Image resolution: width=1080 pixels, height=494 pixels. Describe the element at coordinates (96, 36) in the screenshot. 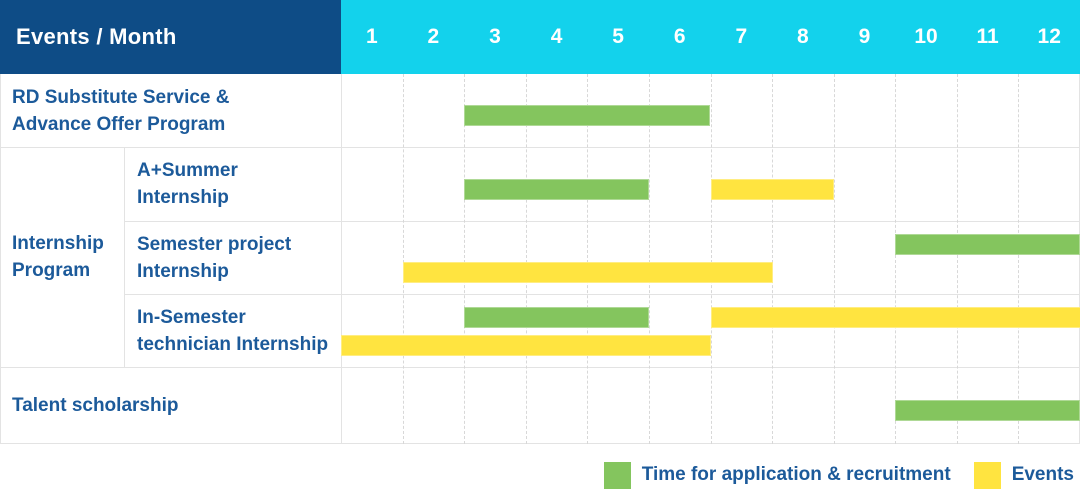

I see `header-events-month-label: Events / Month` at that location.